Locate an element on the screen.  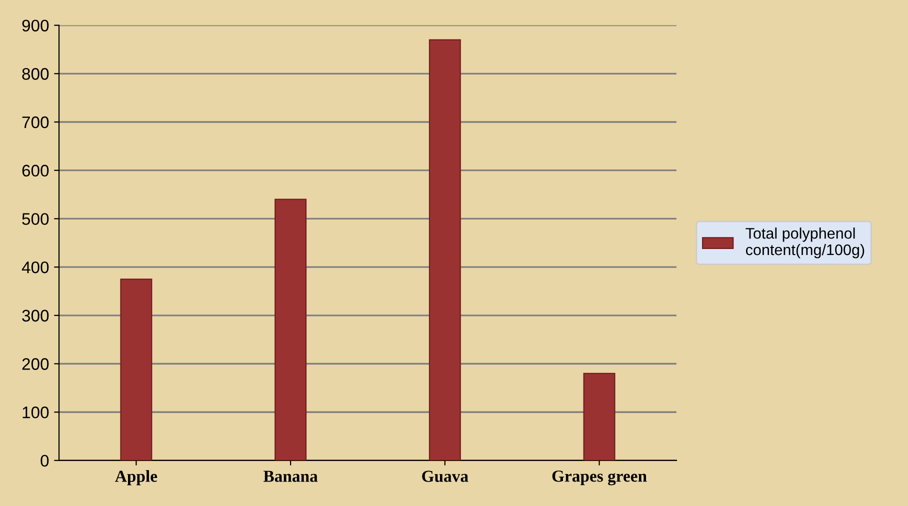
y-tick-label: 800 is located at coordinates (35, 74).